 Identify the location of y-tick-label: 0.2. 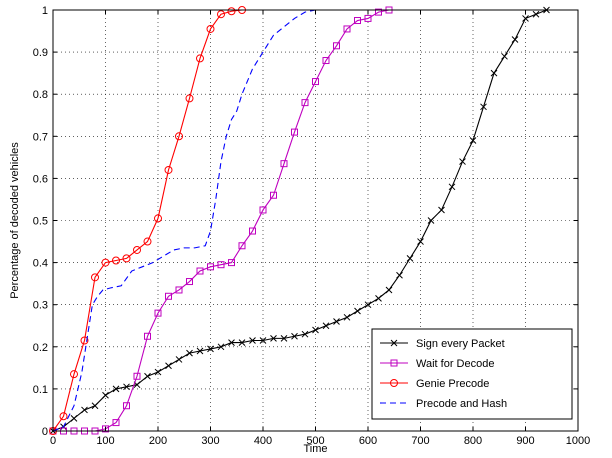
(40, 348).